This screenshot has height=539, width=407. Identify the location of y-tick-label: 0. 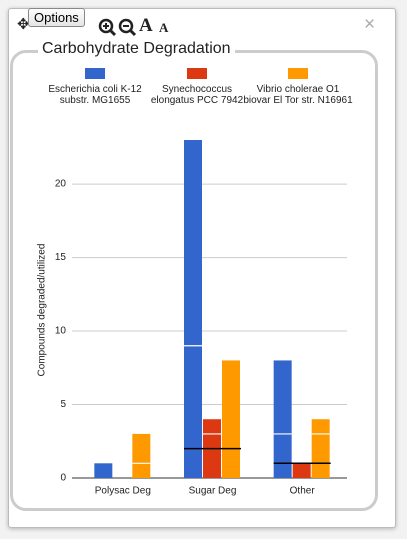
(63, 478).